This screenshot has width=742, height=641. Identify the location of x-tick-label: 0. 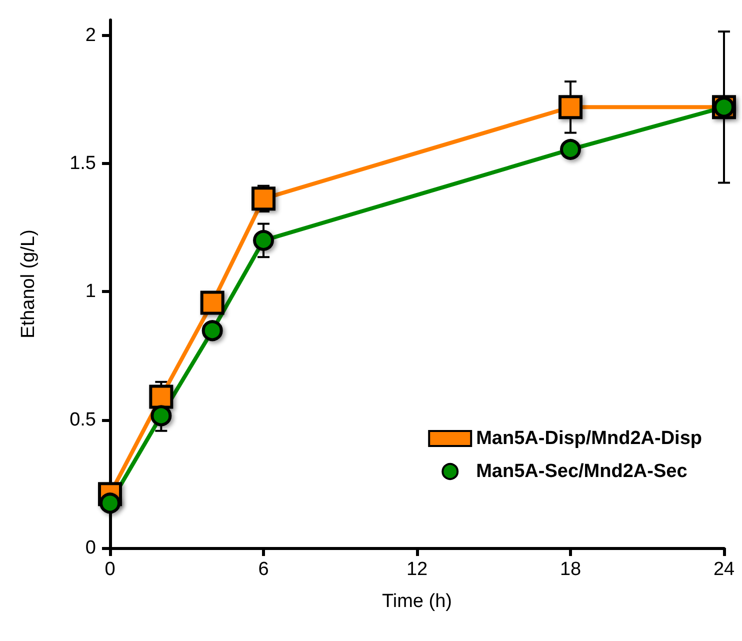
(110, 569).